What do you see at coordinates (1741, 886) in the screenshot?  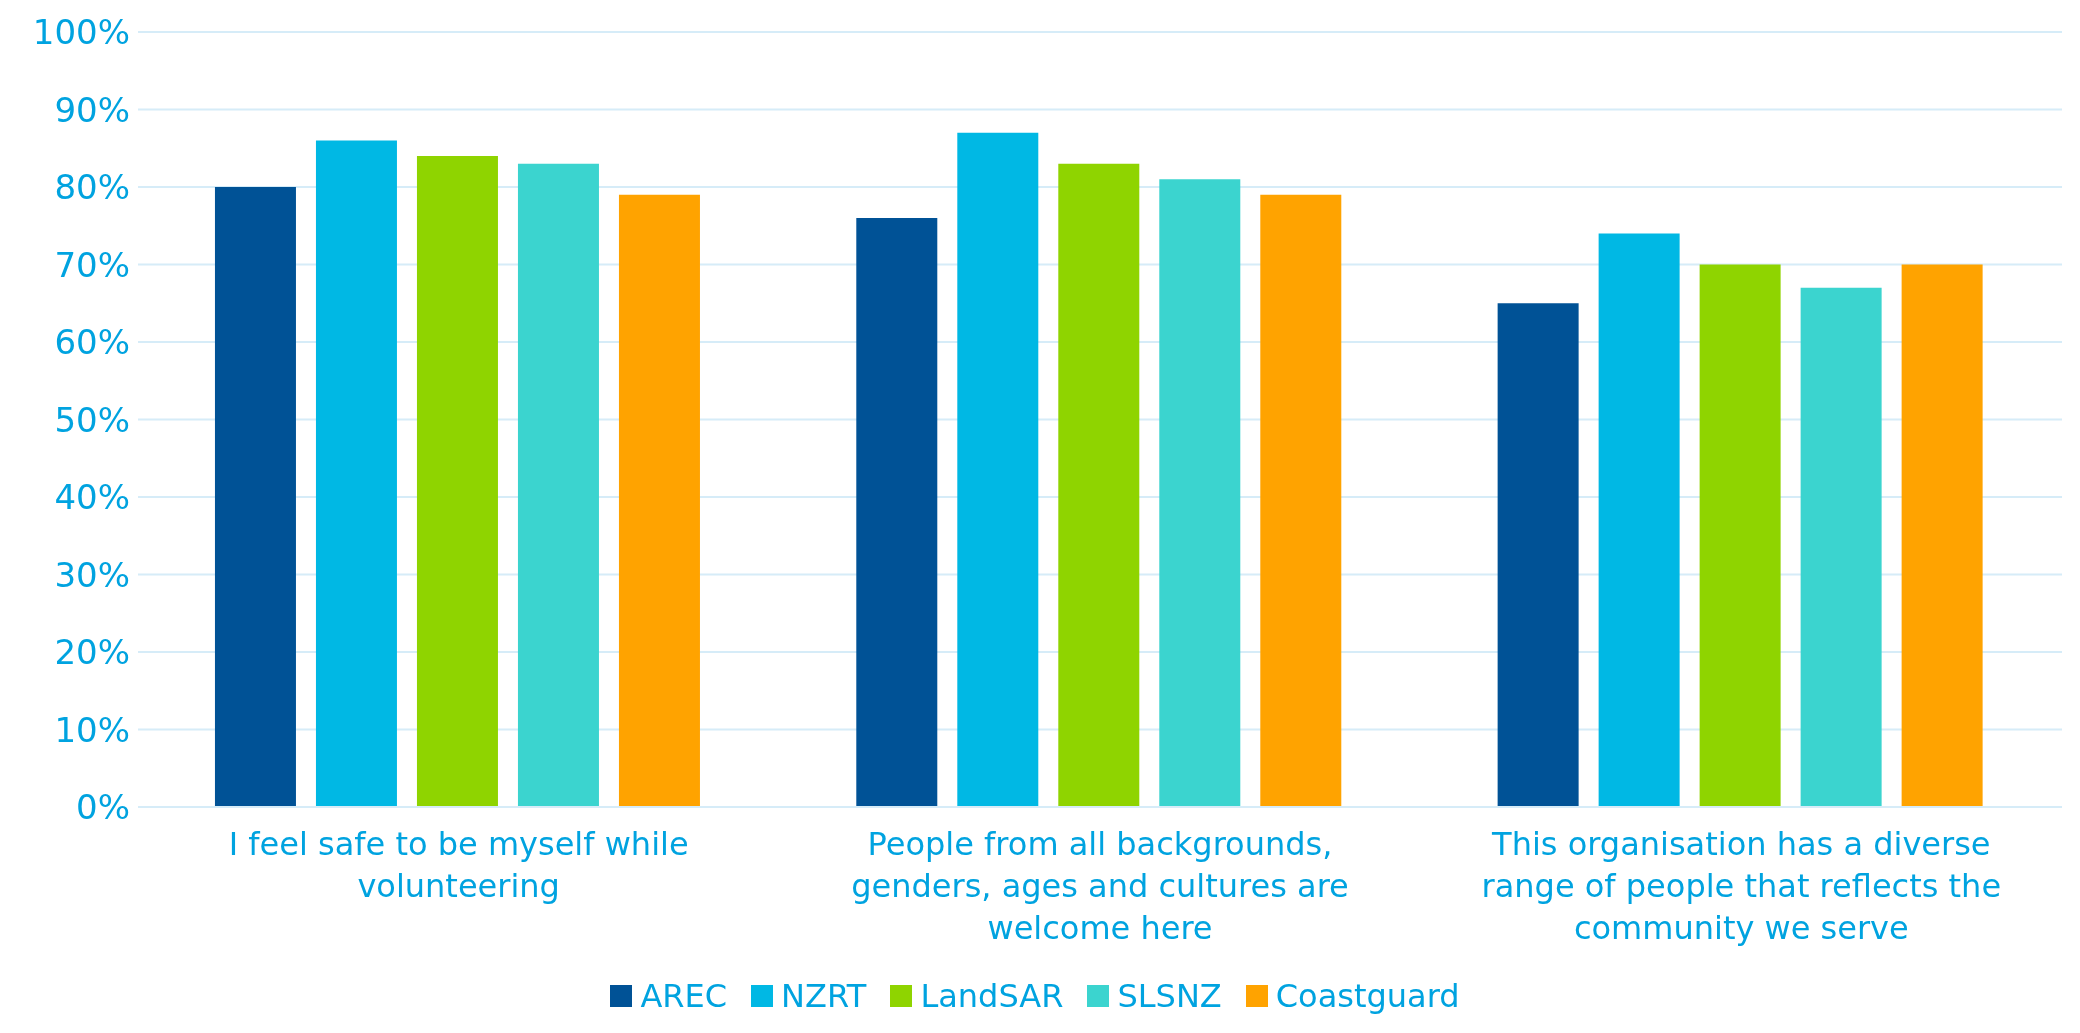 I see `x-tick-label: This organisation has a diverse range of people that reflects the community we serve` at bounding box center [1741, 886].